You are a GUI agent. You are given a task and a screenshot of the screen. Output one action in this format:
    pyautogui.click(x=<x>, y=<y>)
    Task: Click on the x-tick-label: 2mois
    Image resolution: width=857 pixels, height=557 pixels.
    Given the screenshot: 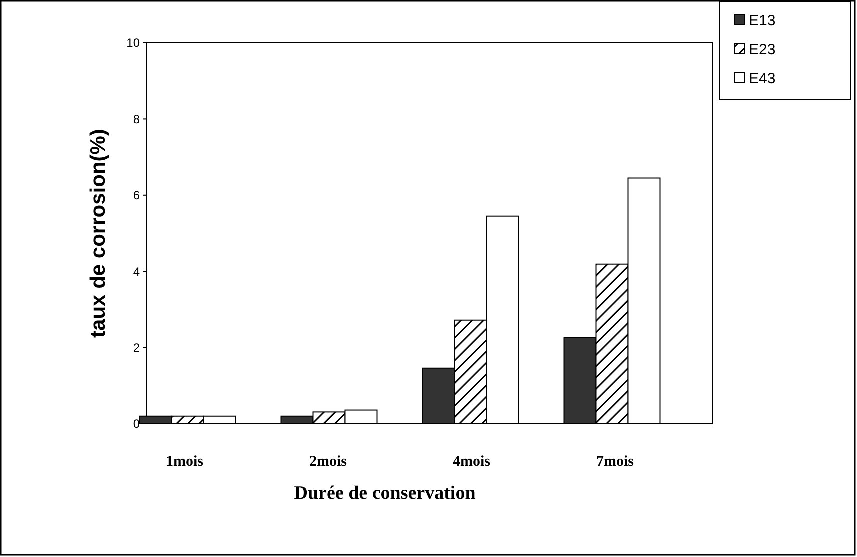 What is the action you would take?
    pyautogui.click(x=329, y=462)
    